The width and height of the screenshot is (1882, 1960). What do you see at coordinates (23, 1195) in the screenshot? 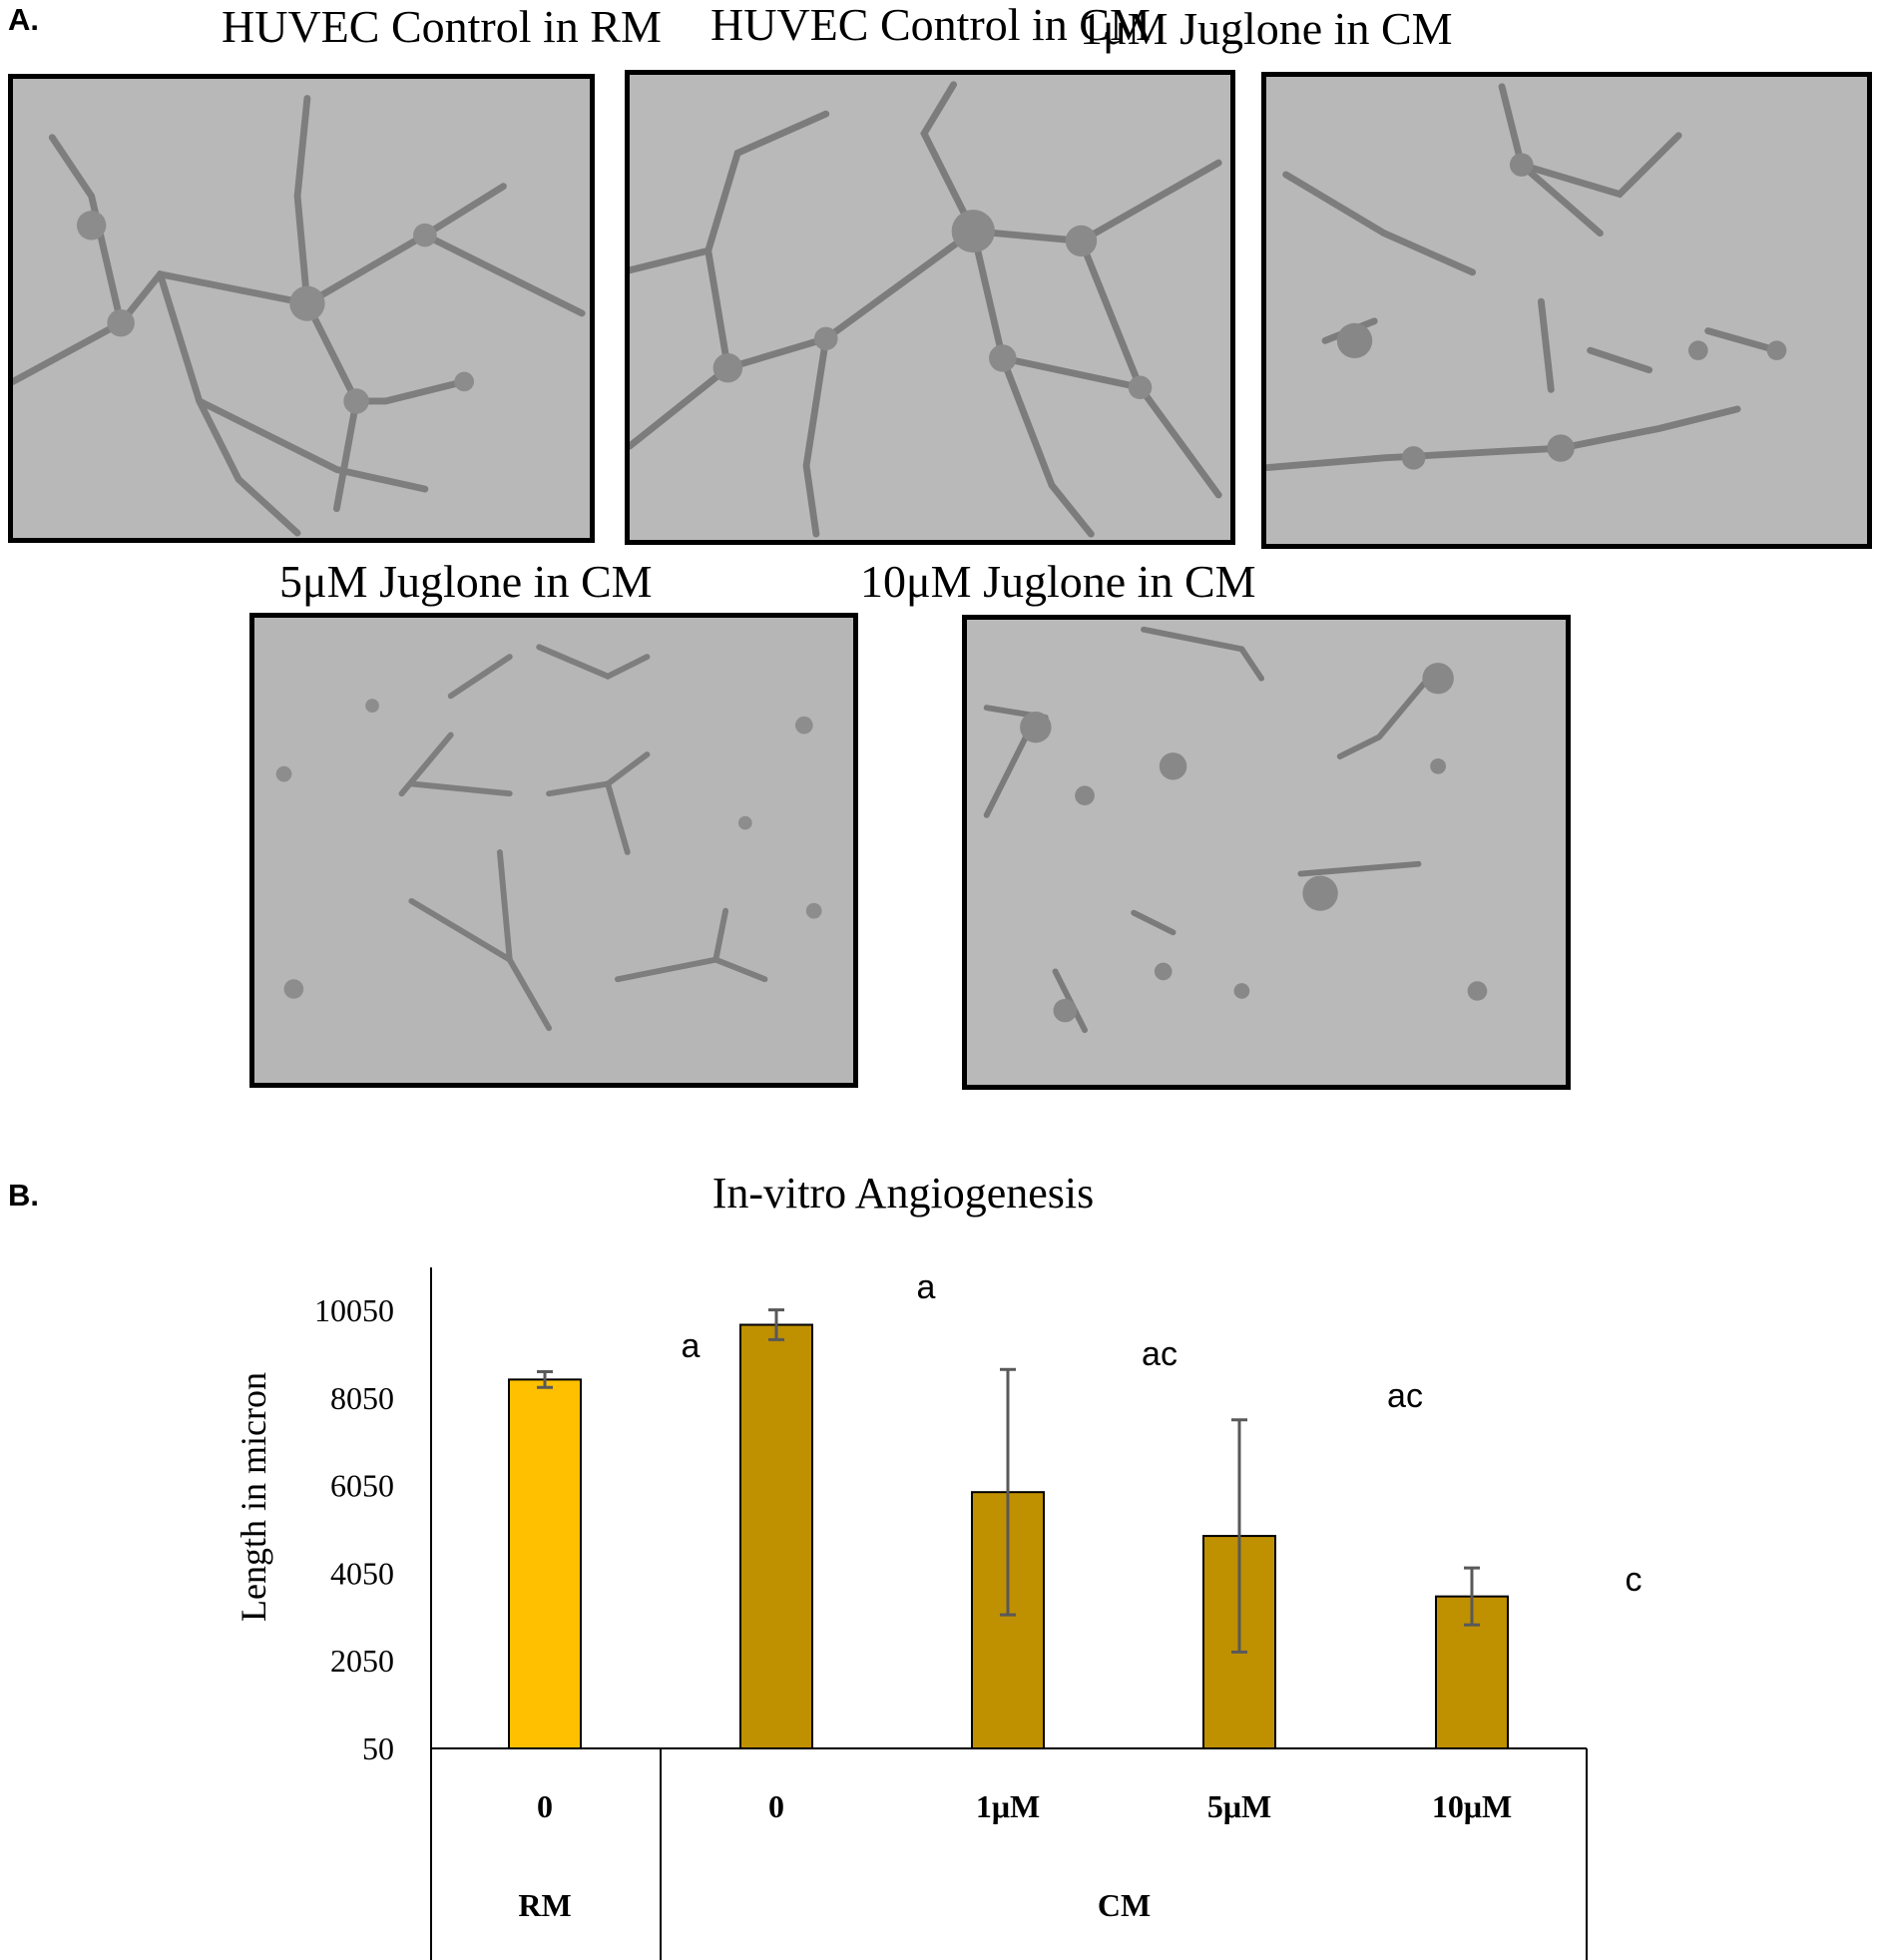
I see `panel-b-letter: B.` at bounding box center [23, 1195].